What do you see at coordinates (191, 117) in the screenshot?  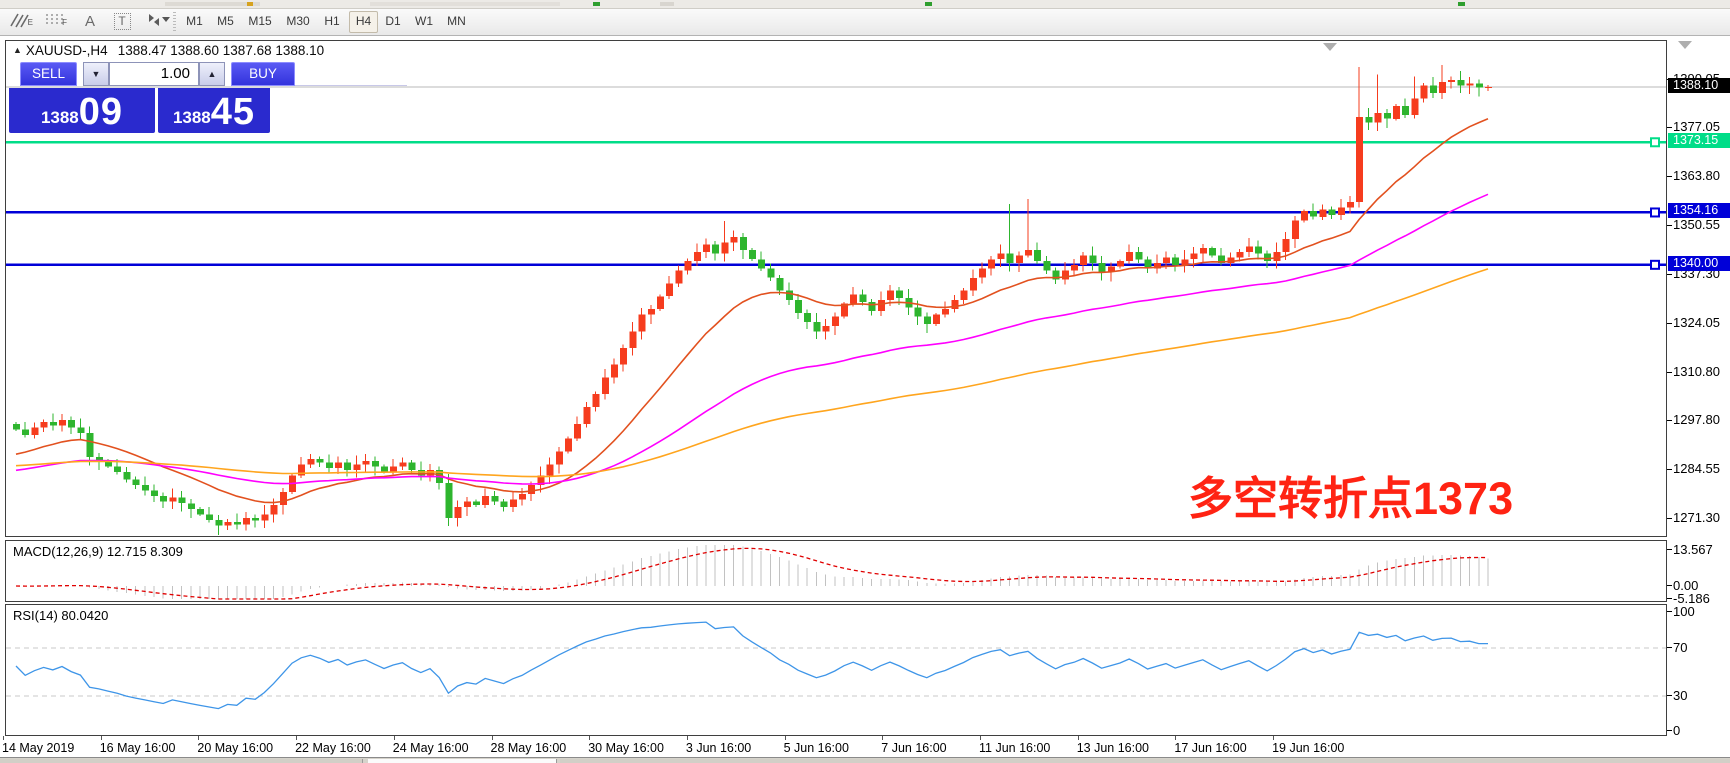 I see `buy-price-small: 1388` at bounding box center [191, 117].